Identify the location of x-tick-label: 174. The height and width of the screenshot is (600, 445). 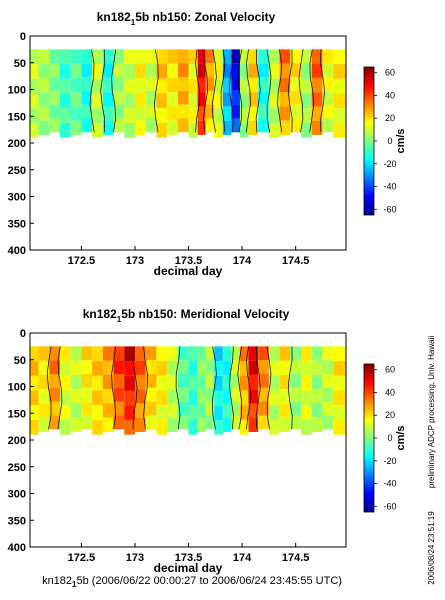
(242, 558).